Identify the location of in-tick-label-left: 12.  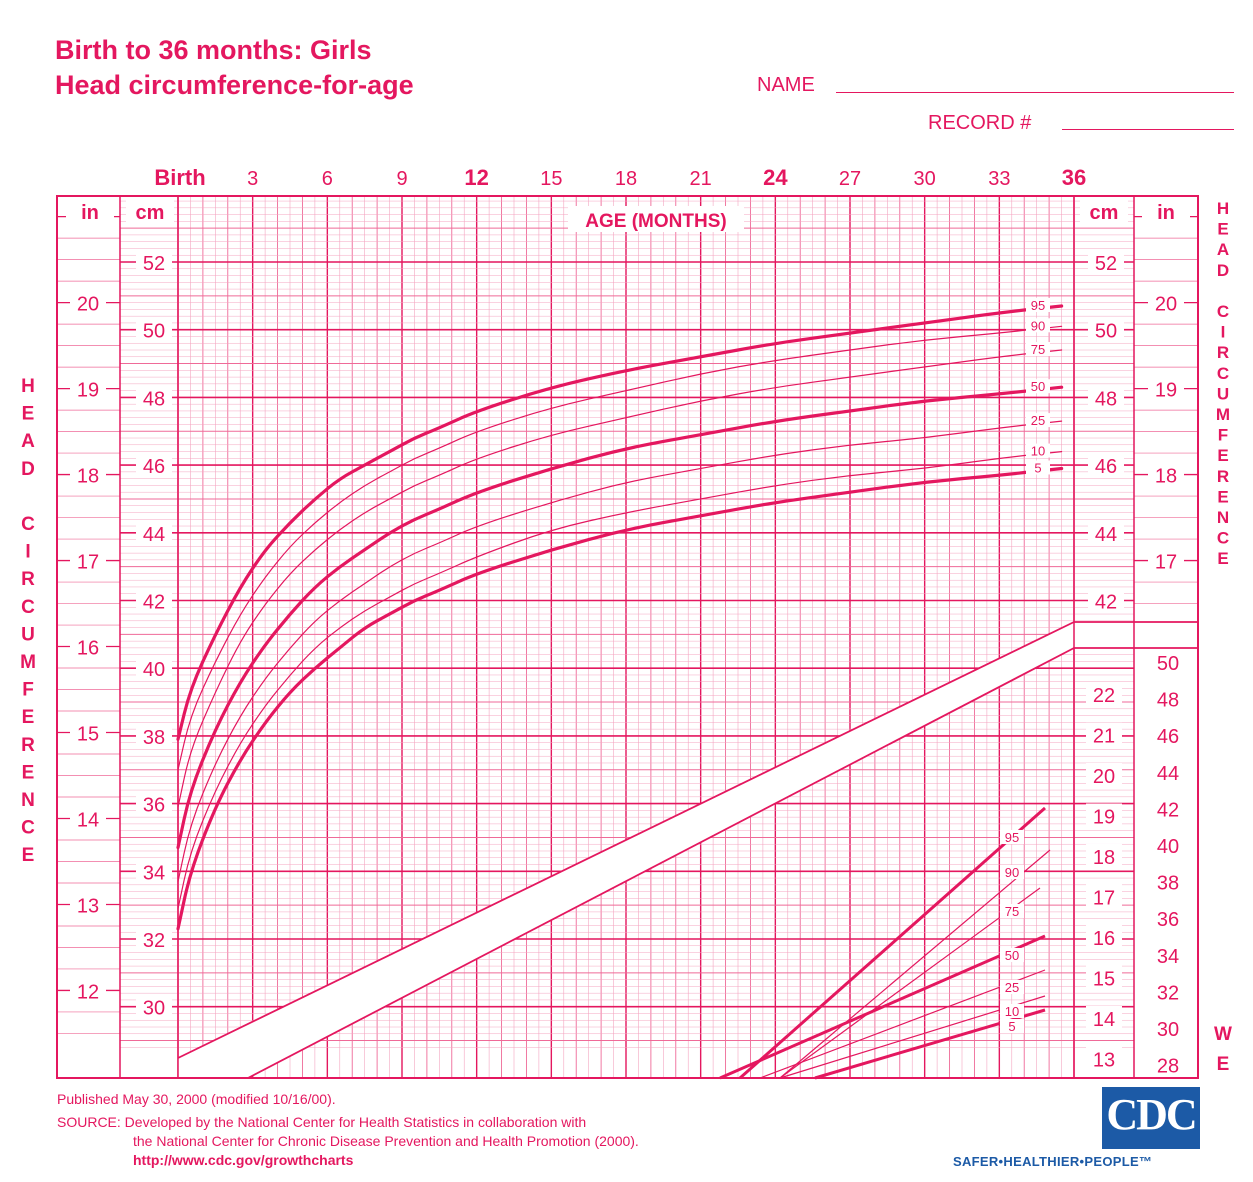
(88, 992).